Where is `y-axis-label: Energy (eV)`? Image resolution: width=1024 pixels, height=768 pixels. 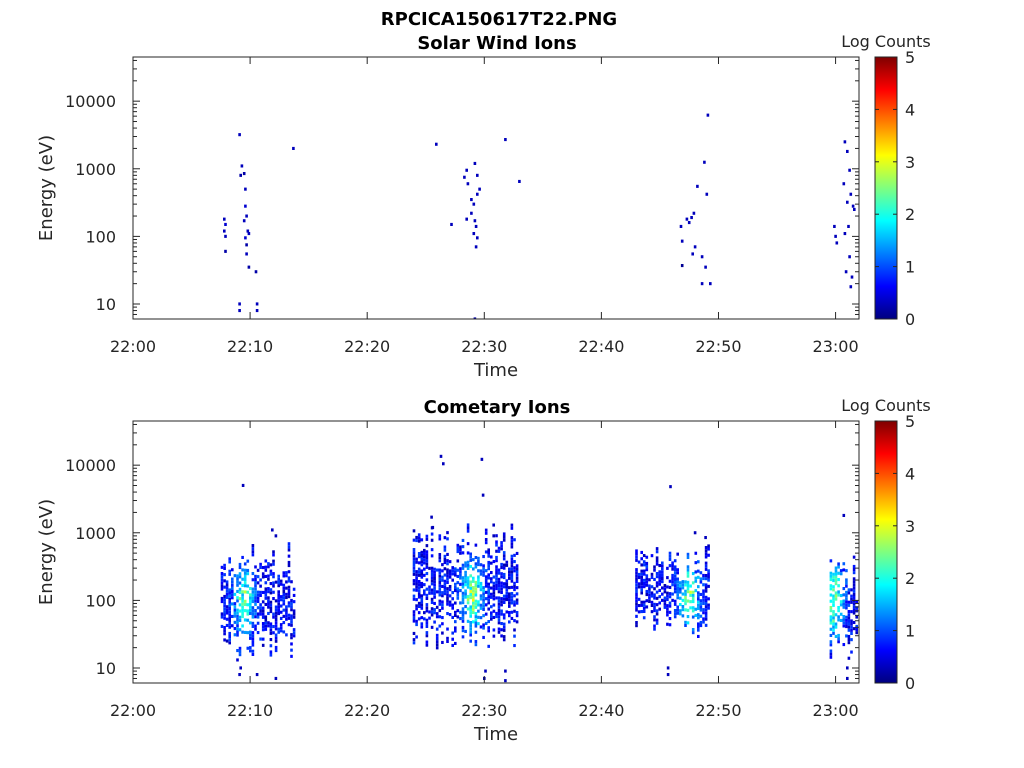 y-axis-label: Energy (eV) is located at coordinates (46, 188).